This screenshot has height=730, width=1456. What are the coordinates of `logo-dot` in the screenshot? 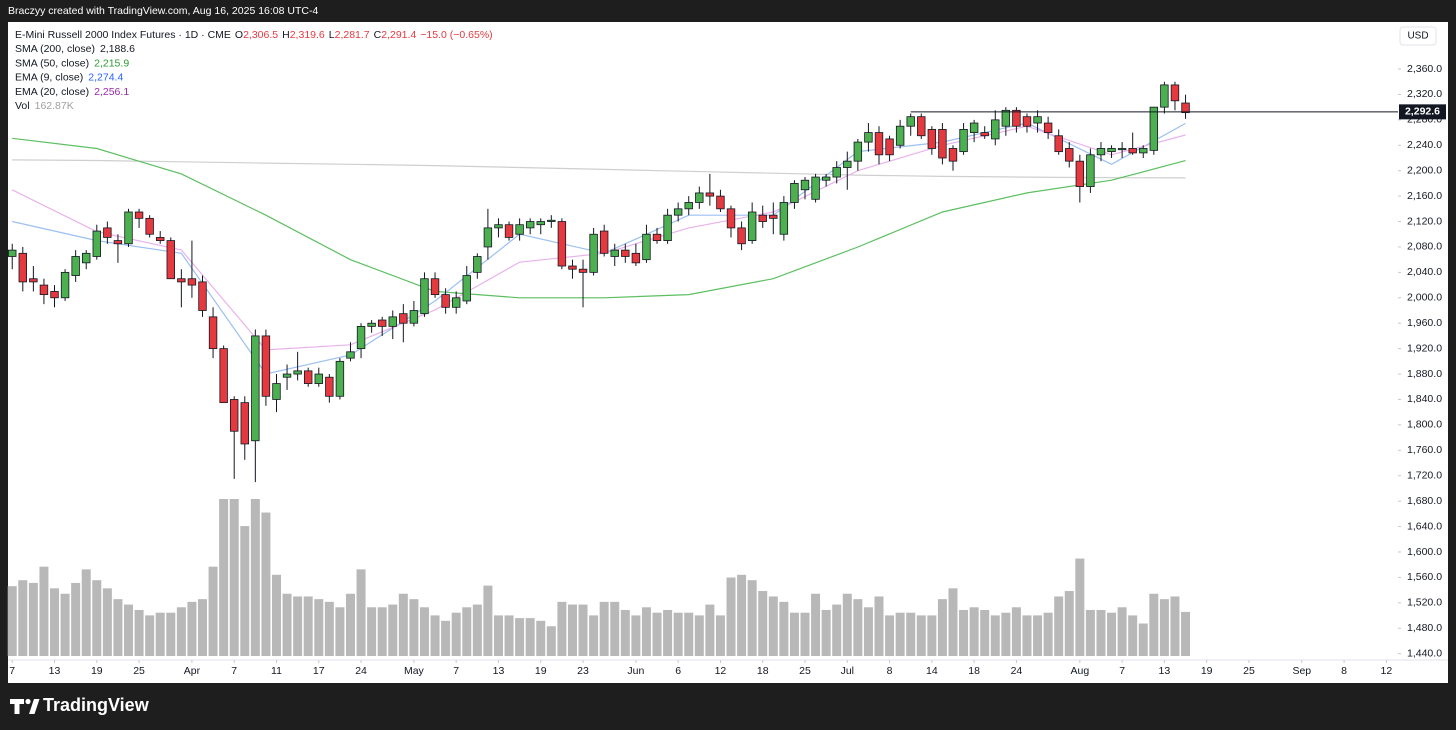 It's located at (28, 701).